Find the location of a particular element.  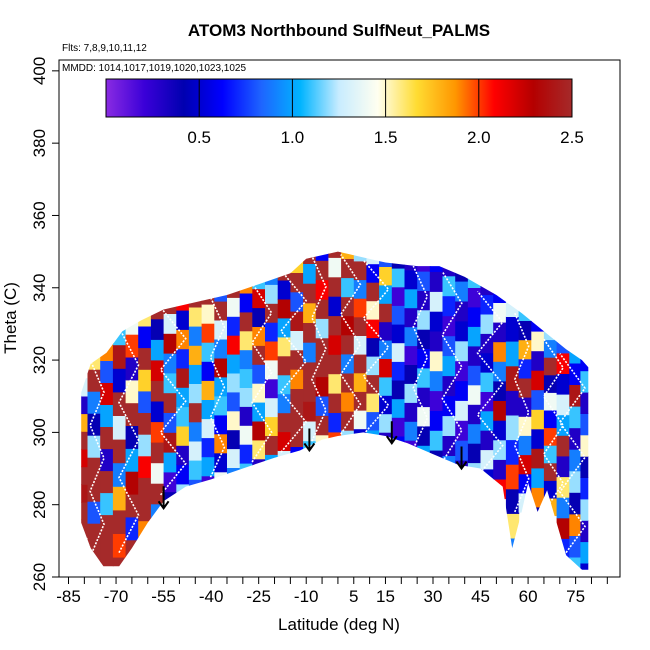

colorbar-tick-label: 1.5 is located at coordinates (386, 137).